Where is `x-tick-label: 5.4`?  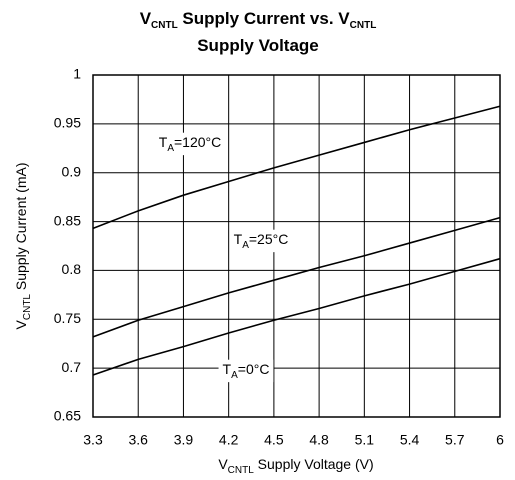
x-tick-label: 5.4 is located at coordinates (410, 440).